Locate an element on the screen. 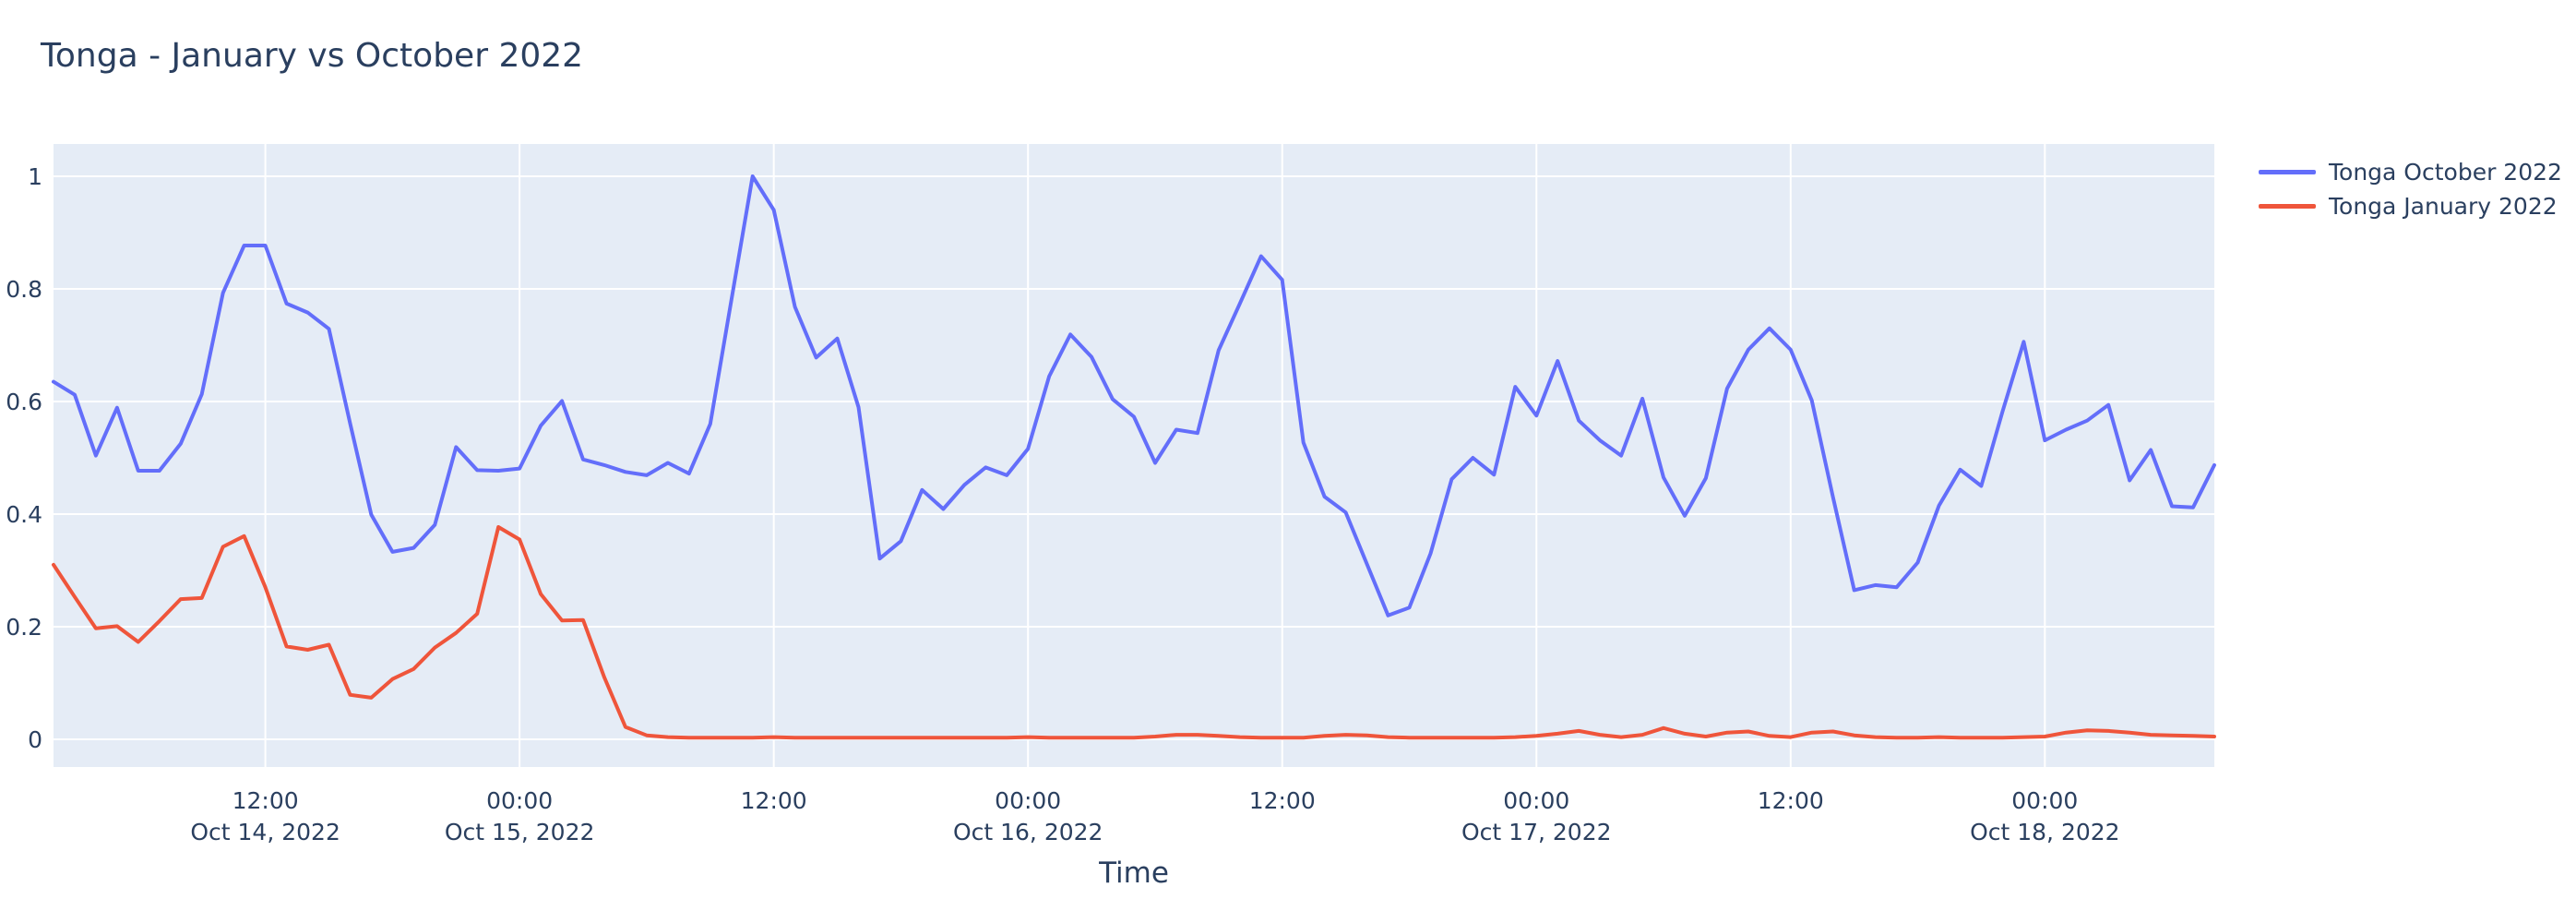 The width and height of the screenshot is (2576, 899). legend-label-january: Tonga January 2022 is located at coordinates (2443, 206).